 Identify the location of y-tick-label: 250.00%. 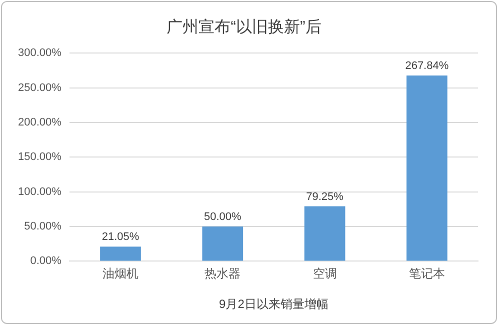
(40, 88).